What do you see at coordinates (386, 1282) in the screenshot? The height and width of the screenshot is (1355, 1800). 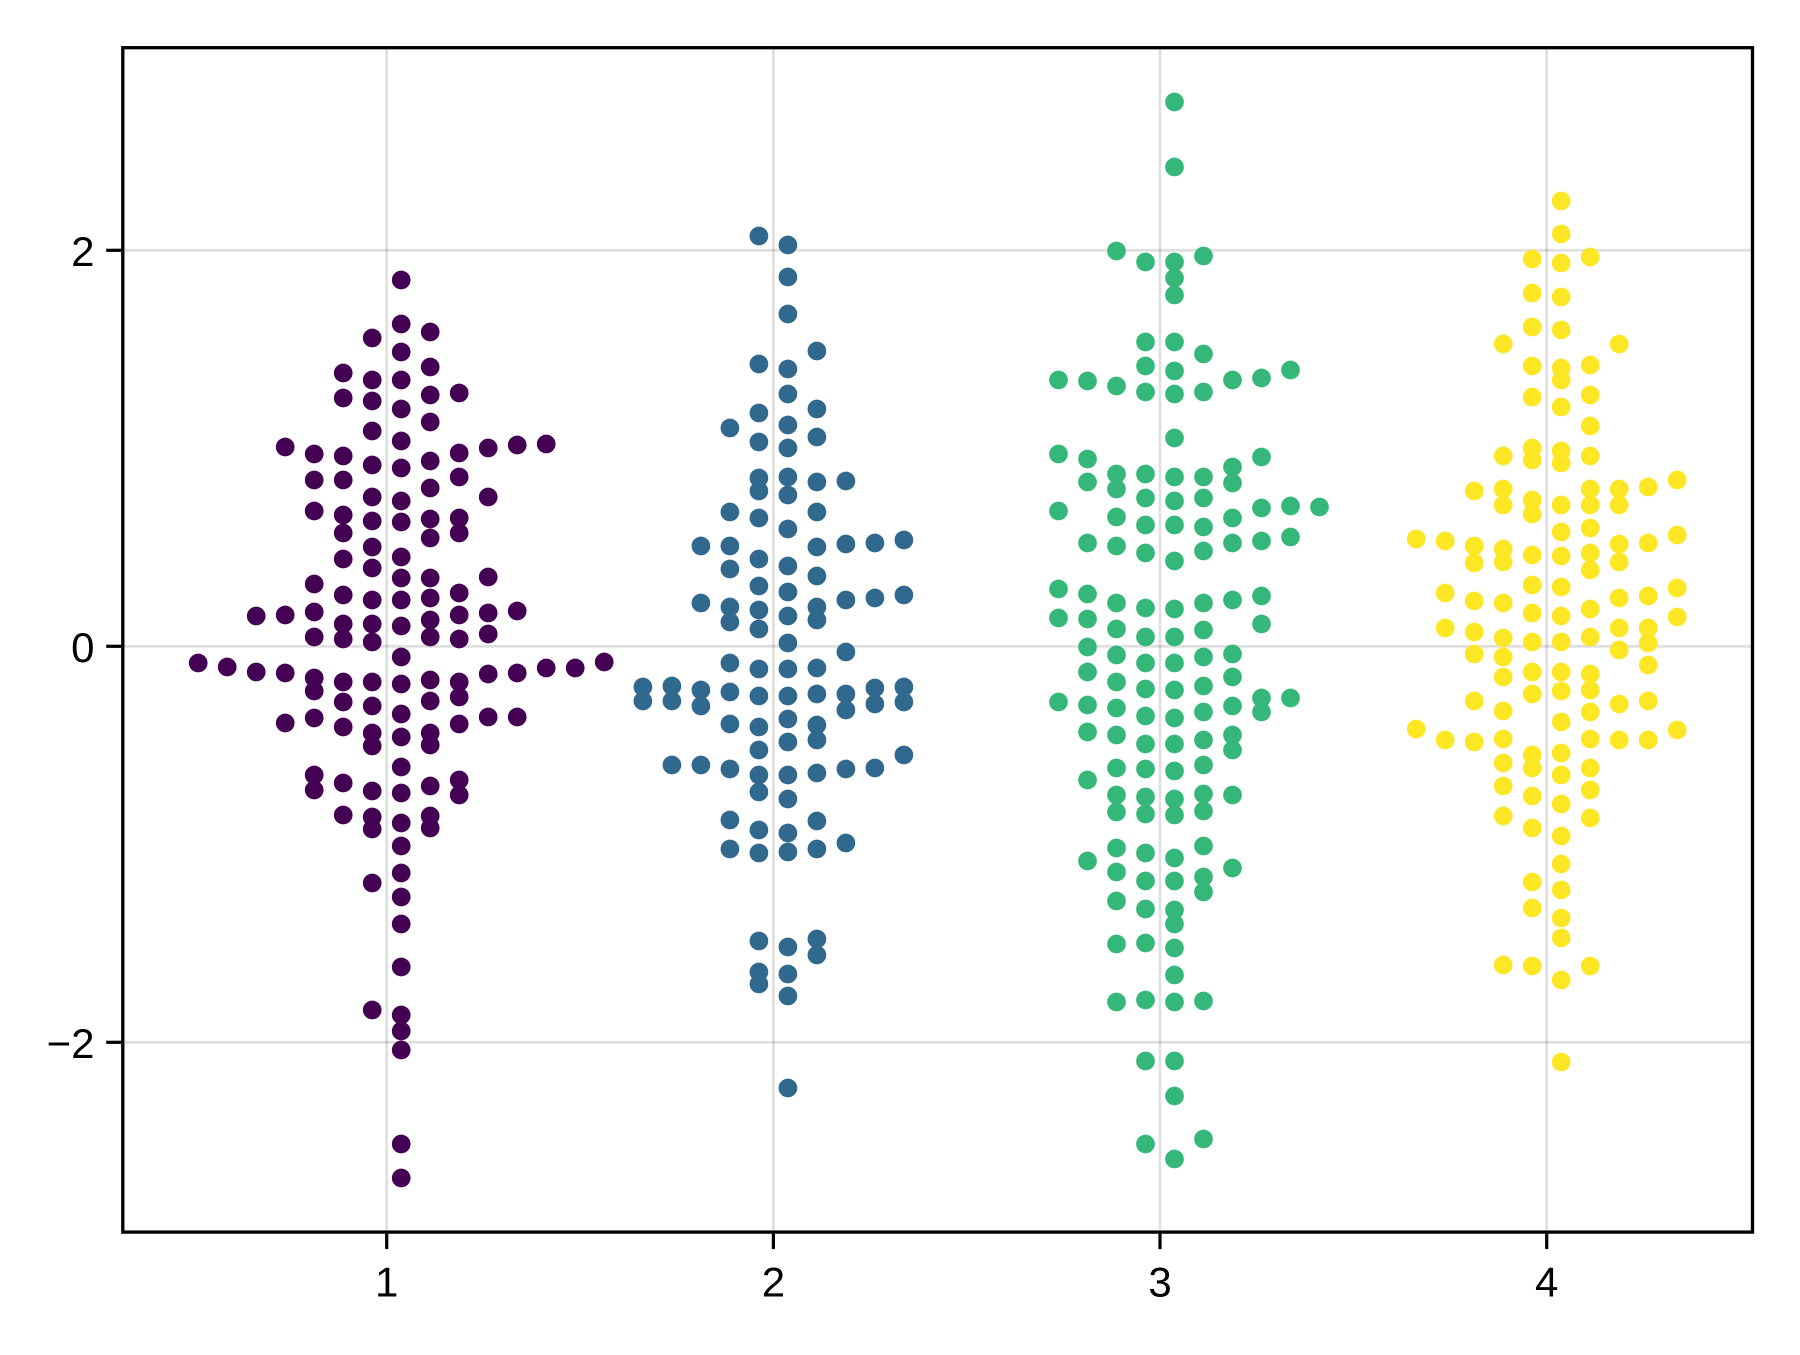 I see `svg-text: 1` at bounding box center [386, 1282].